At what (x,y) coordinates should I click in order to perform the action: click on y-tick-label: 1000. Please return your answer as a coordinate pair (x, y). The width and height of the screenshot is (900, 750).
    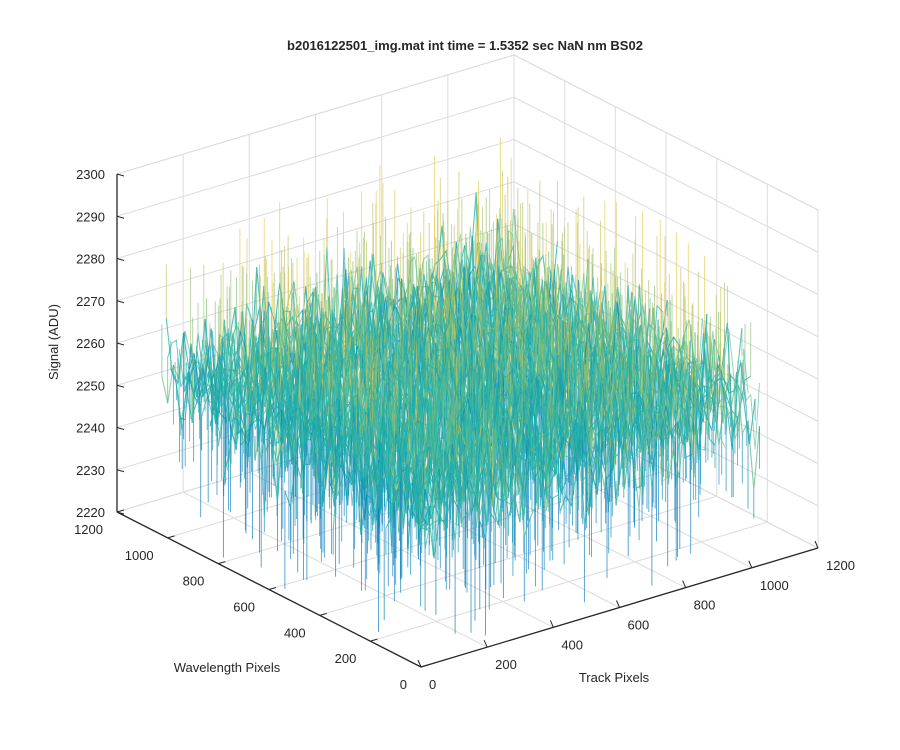
    Looking at the image, I should click on (139, 555).